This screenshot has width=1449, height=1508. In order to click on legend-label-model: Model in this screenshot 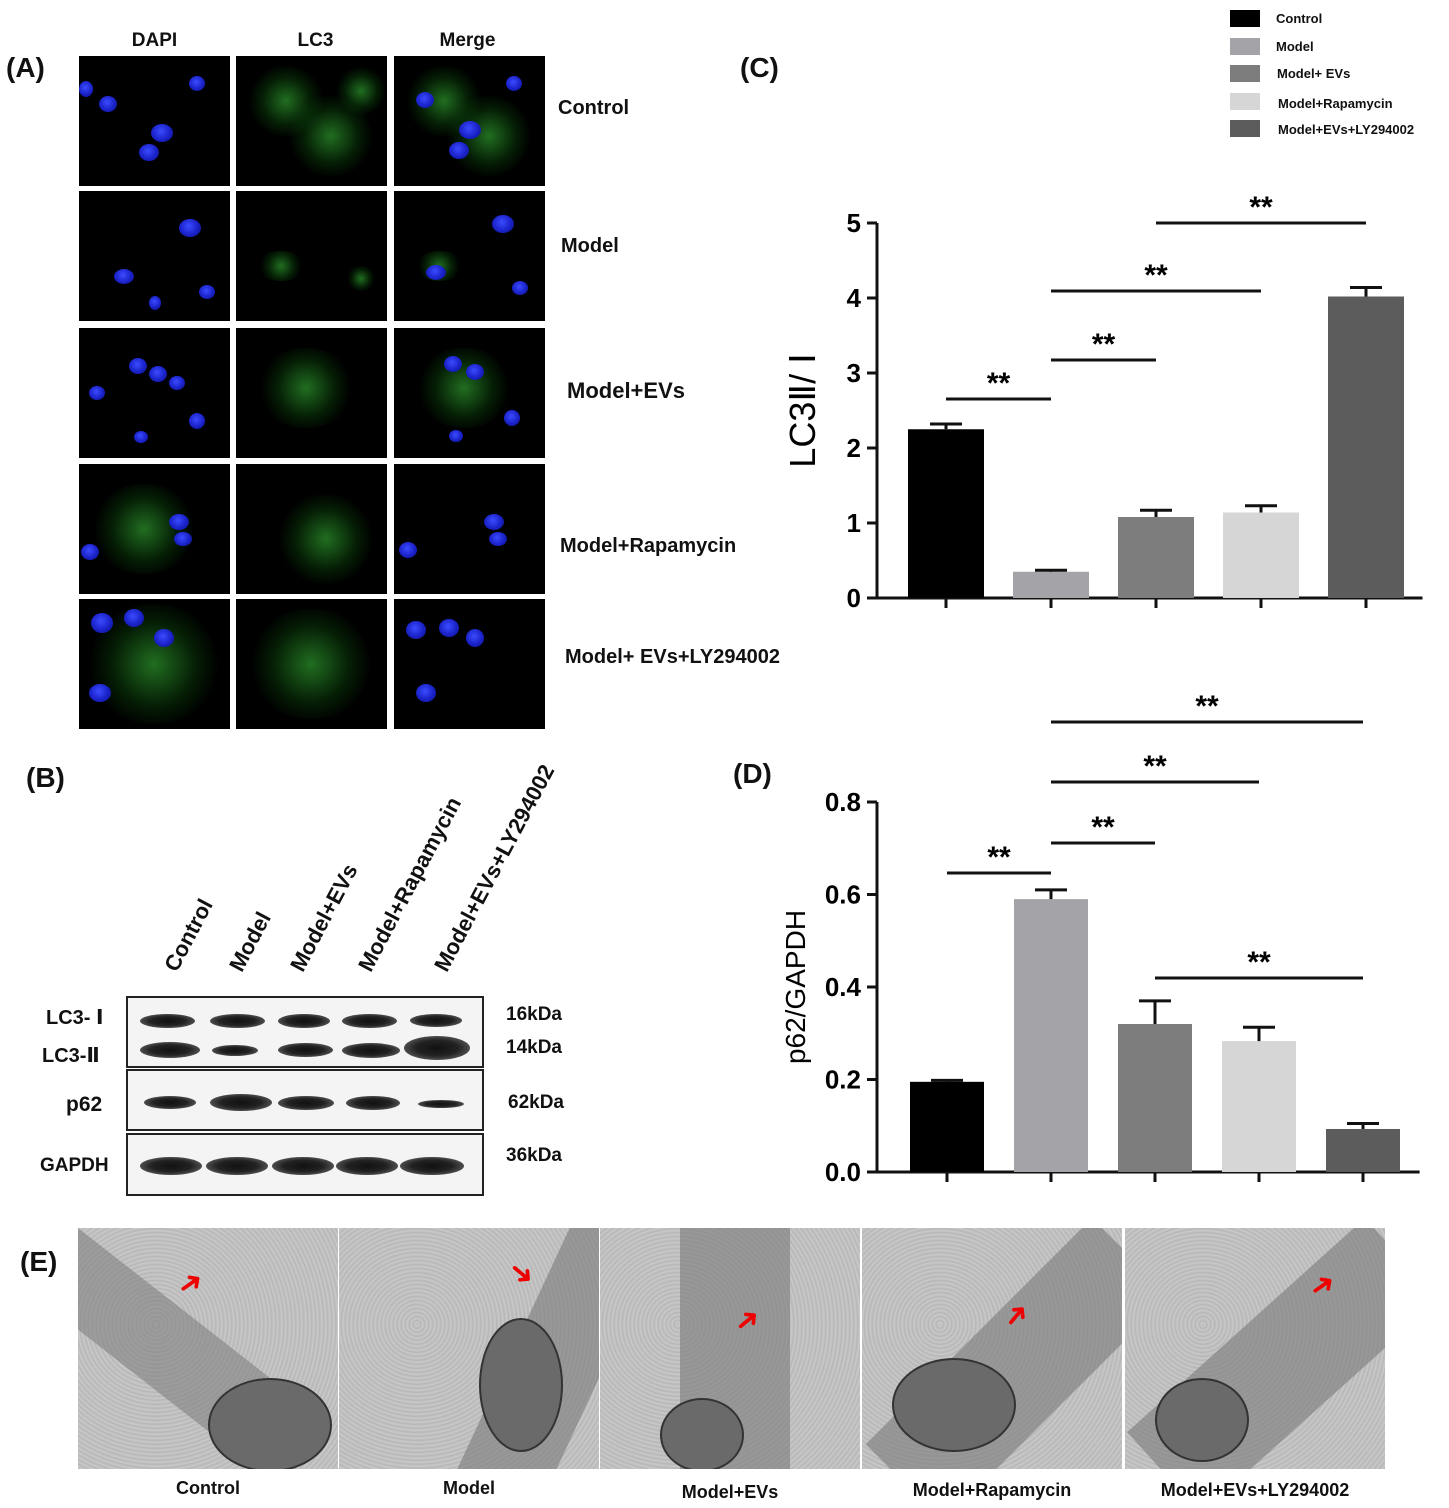, I will do `click(1295, 46)`.